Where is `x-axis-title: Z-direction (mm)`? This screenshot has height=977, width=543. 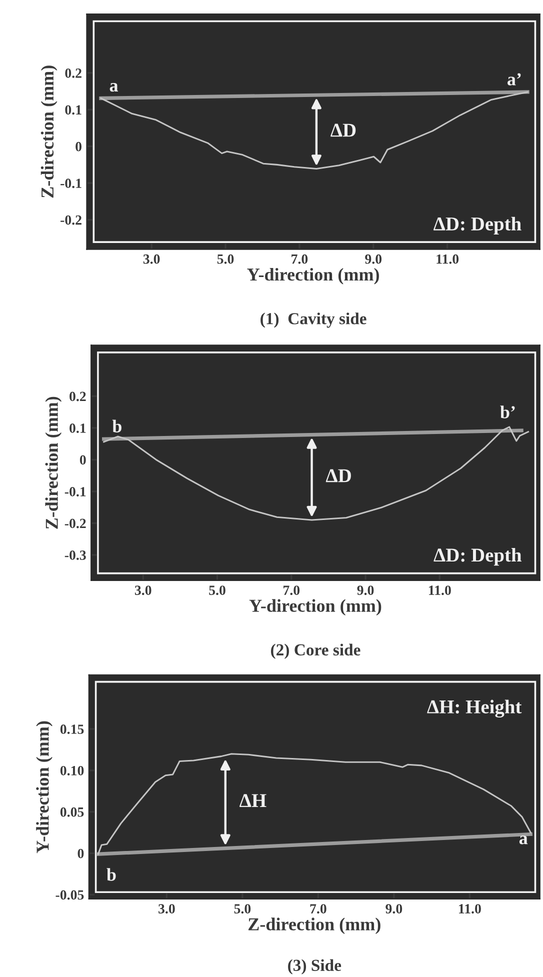
x-axis-title: Z-direction (mm) is located at coordinates (314, 926).